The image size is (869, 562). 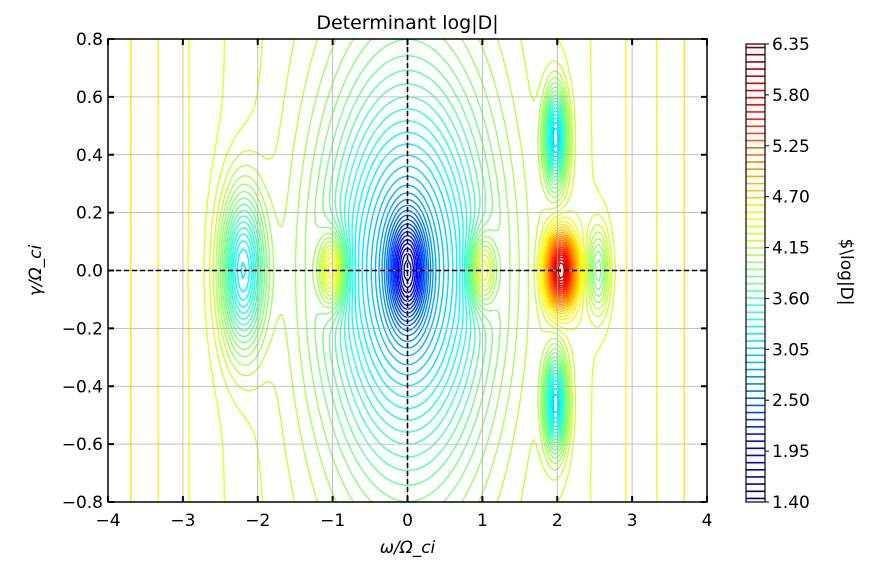 I want to click on x-tick-label: 0, so click(x=407, y=521).